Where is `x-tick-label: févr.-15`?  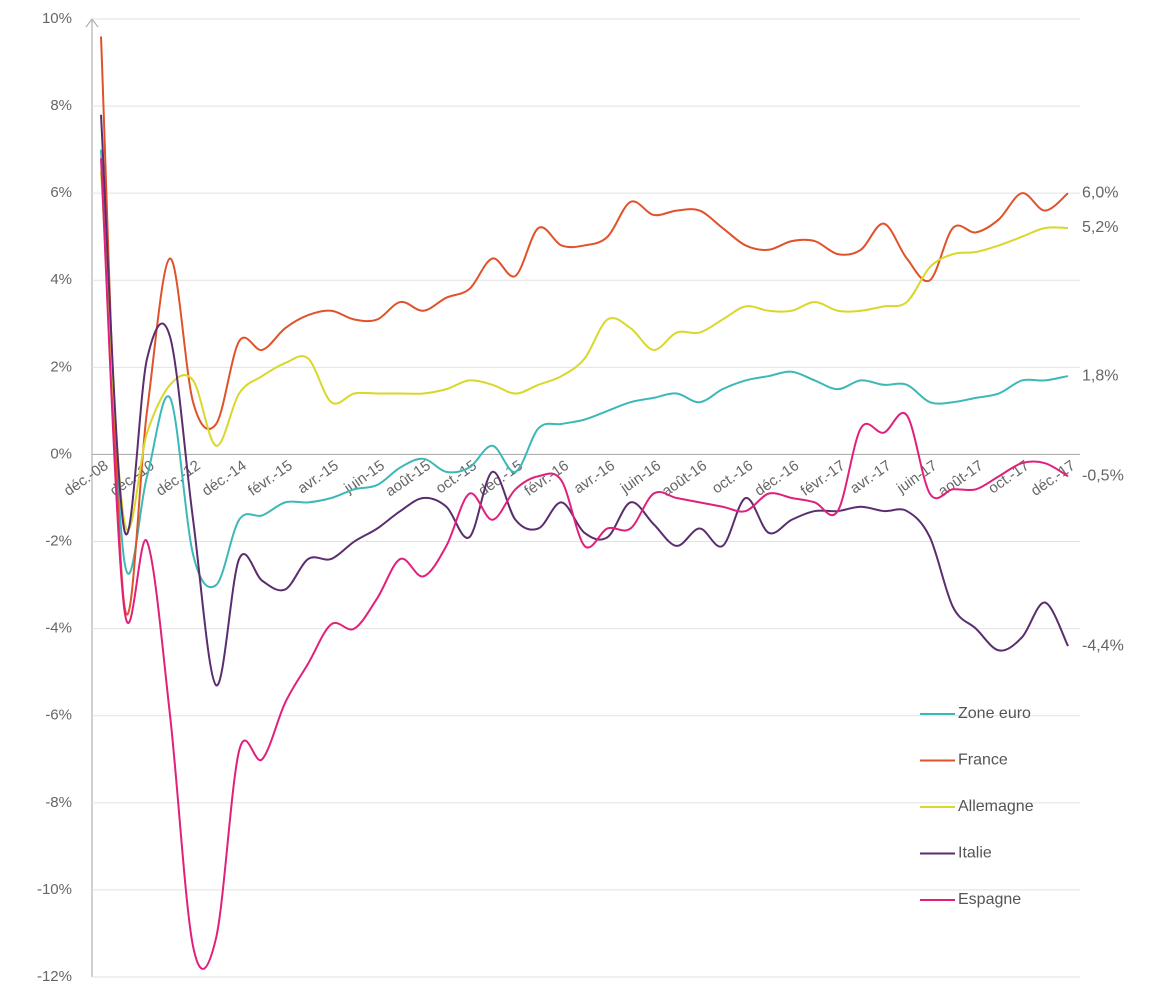 x-tick-label: févr.-15 is located at coordinates (270, 478).